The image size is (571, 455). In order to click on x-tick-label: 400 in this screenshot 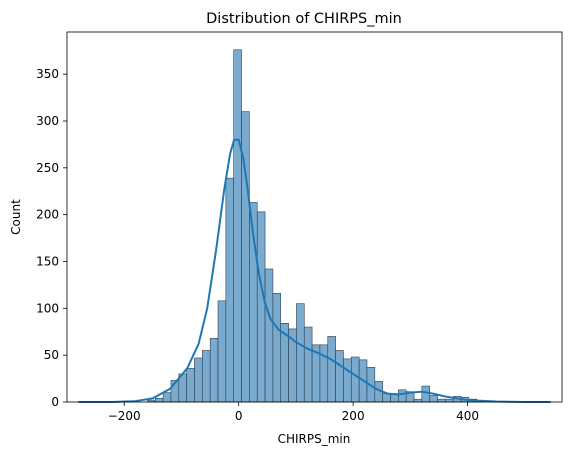, I will do `click(467, 416)`.